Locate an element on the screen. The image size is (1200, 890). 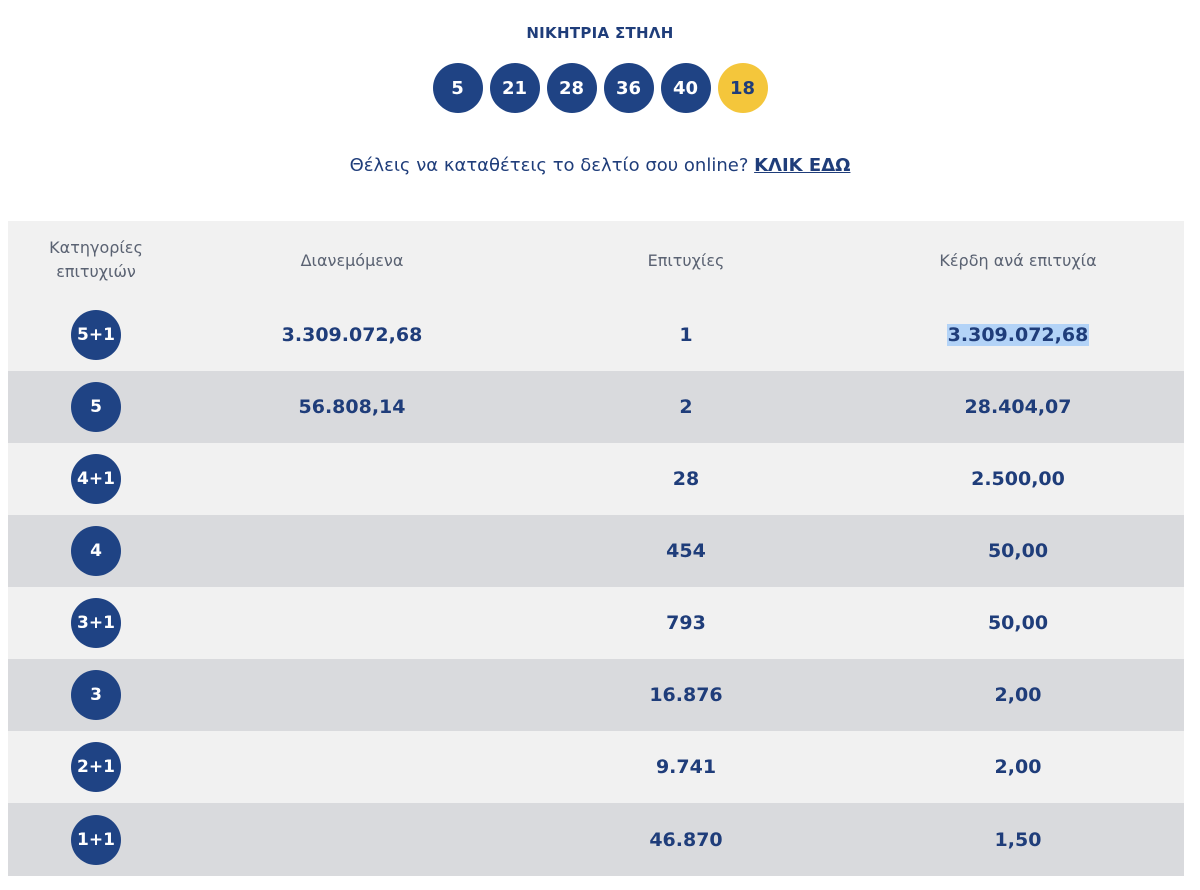
table-row: 4 454 50,00 is located at coordinates (596, 551).